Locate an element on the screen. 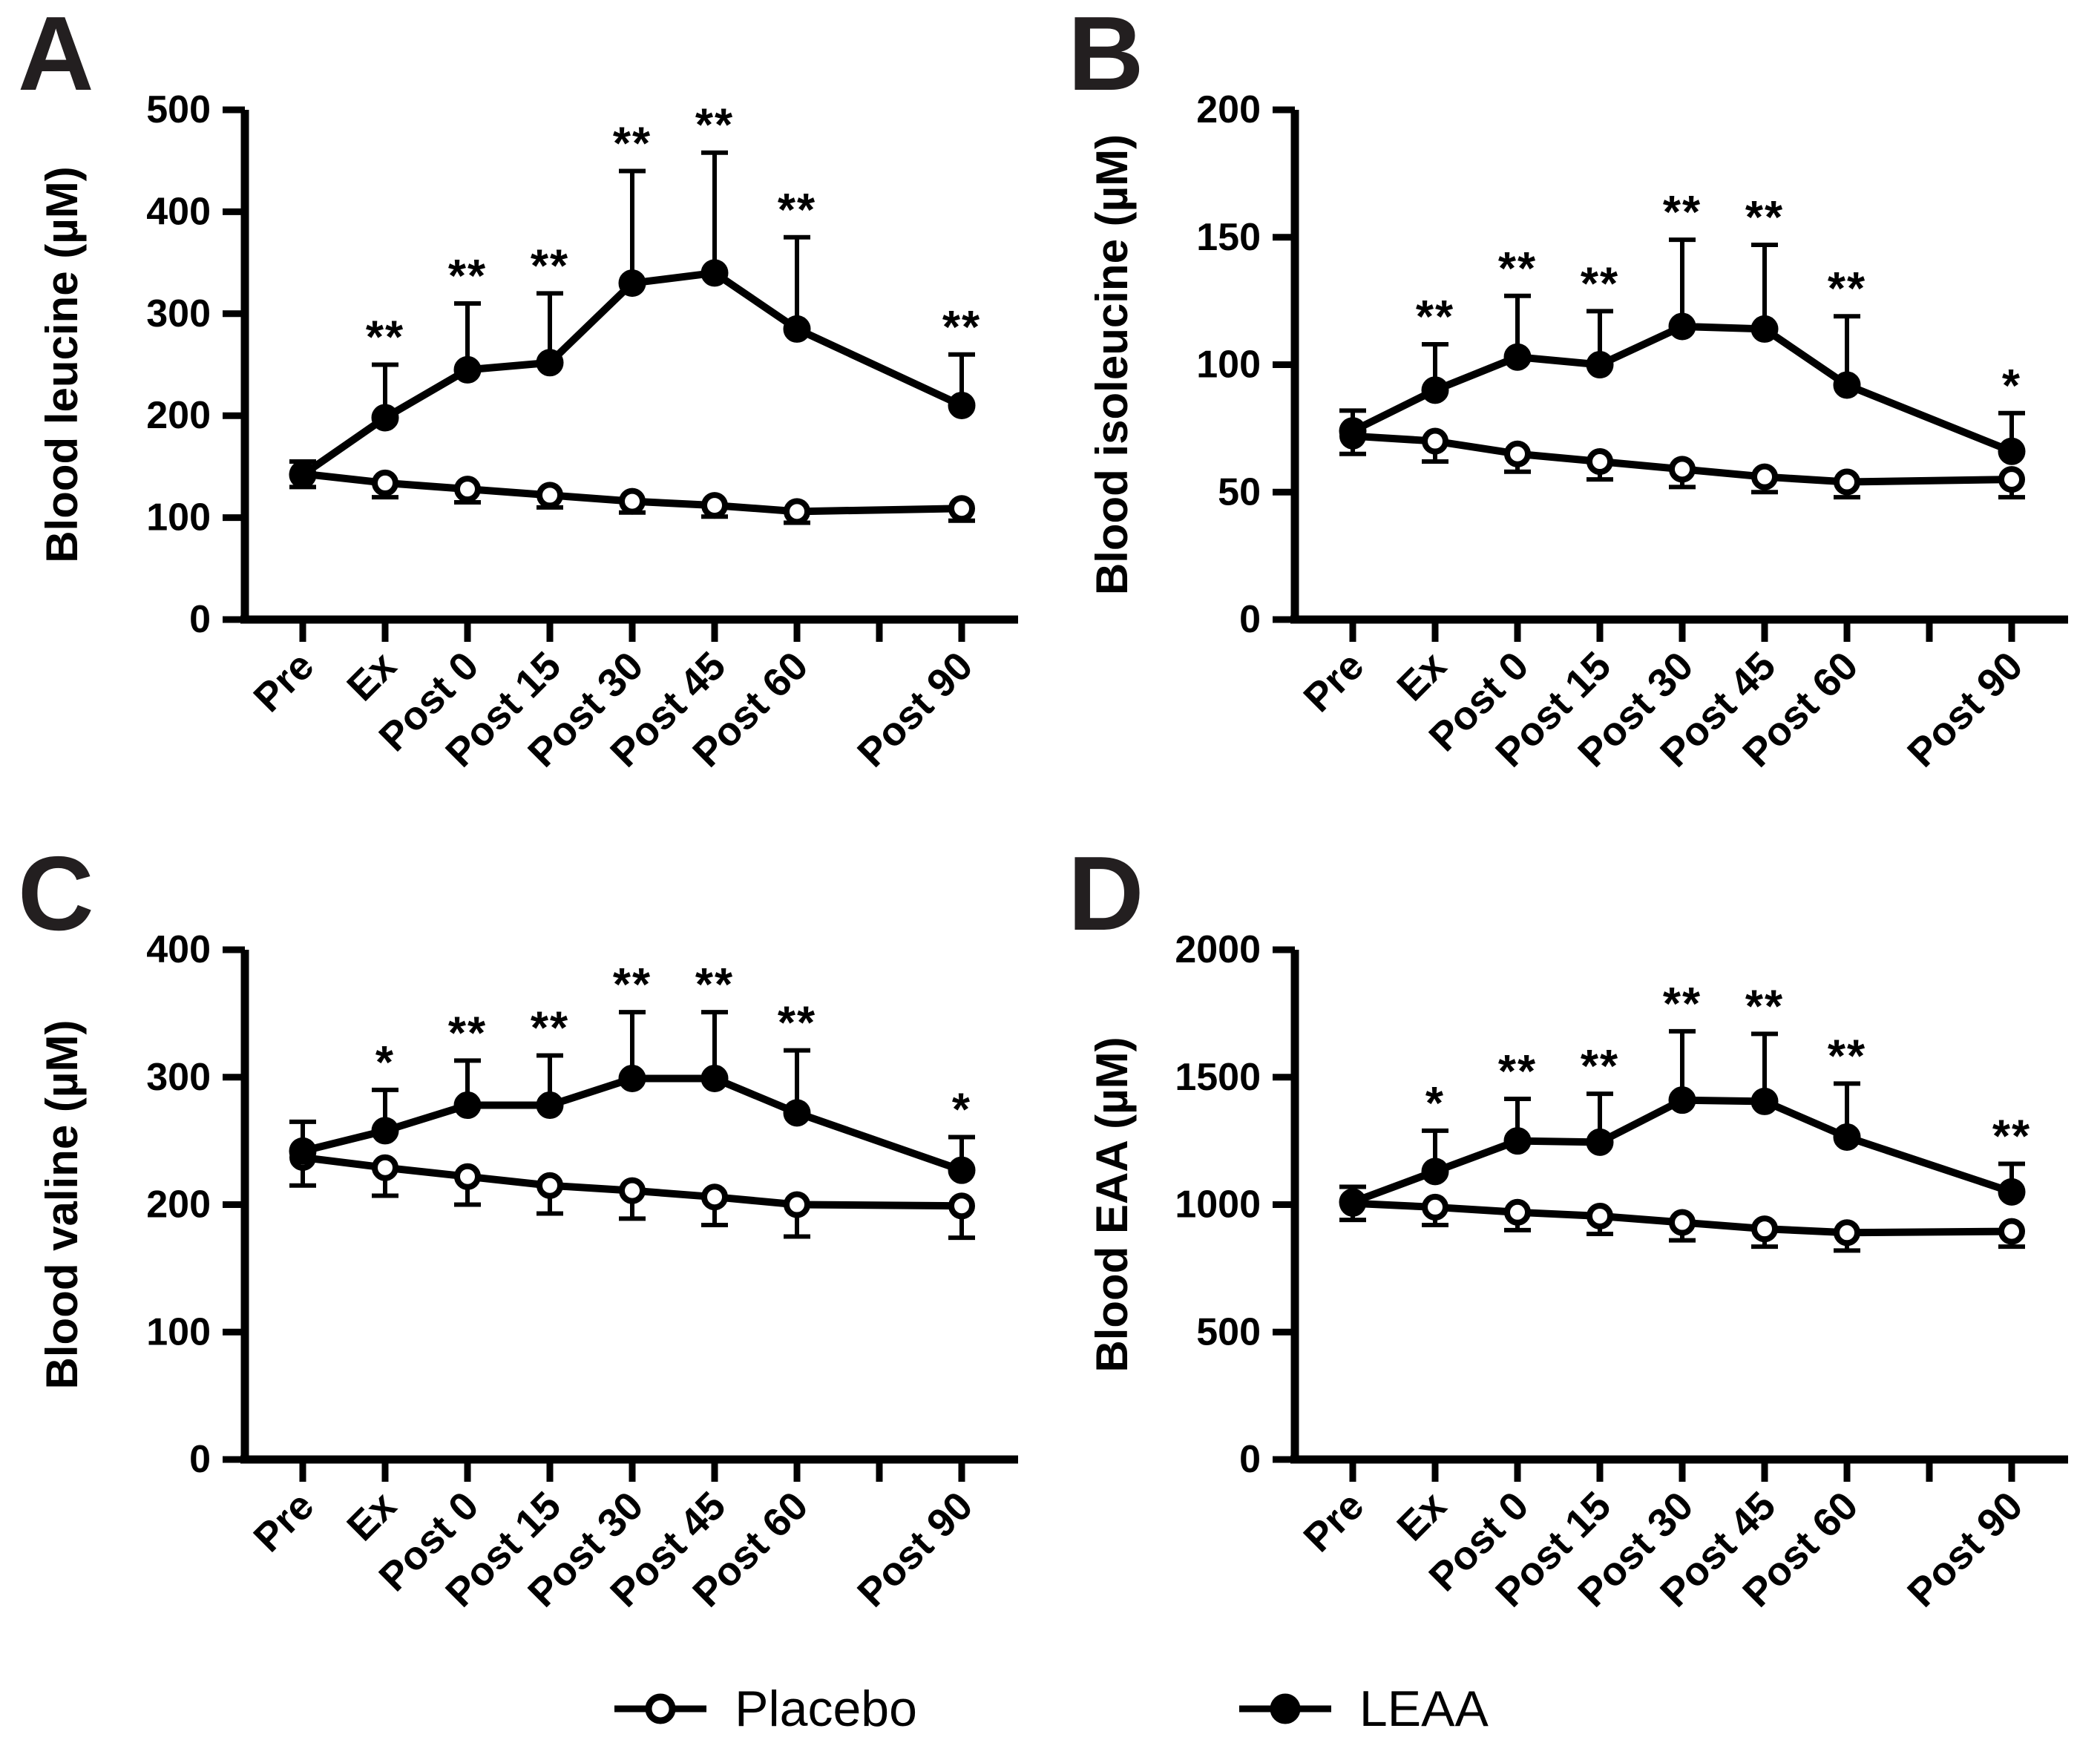 The width and height of the screenshot is (2100, 1760). legend: Placebo LEAA is located at coordinates (1050, 1709).